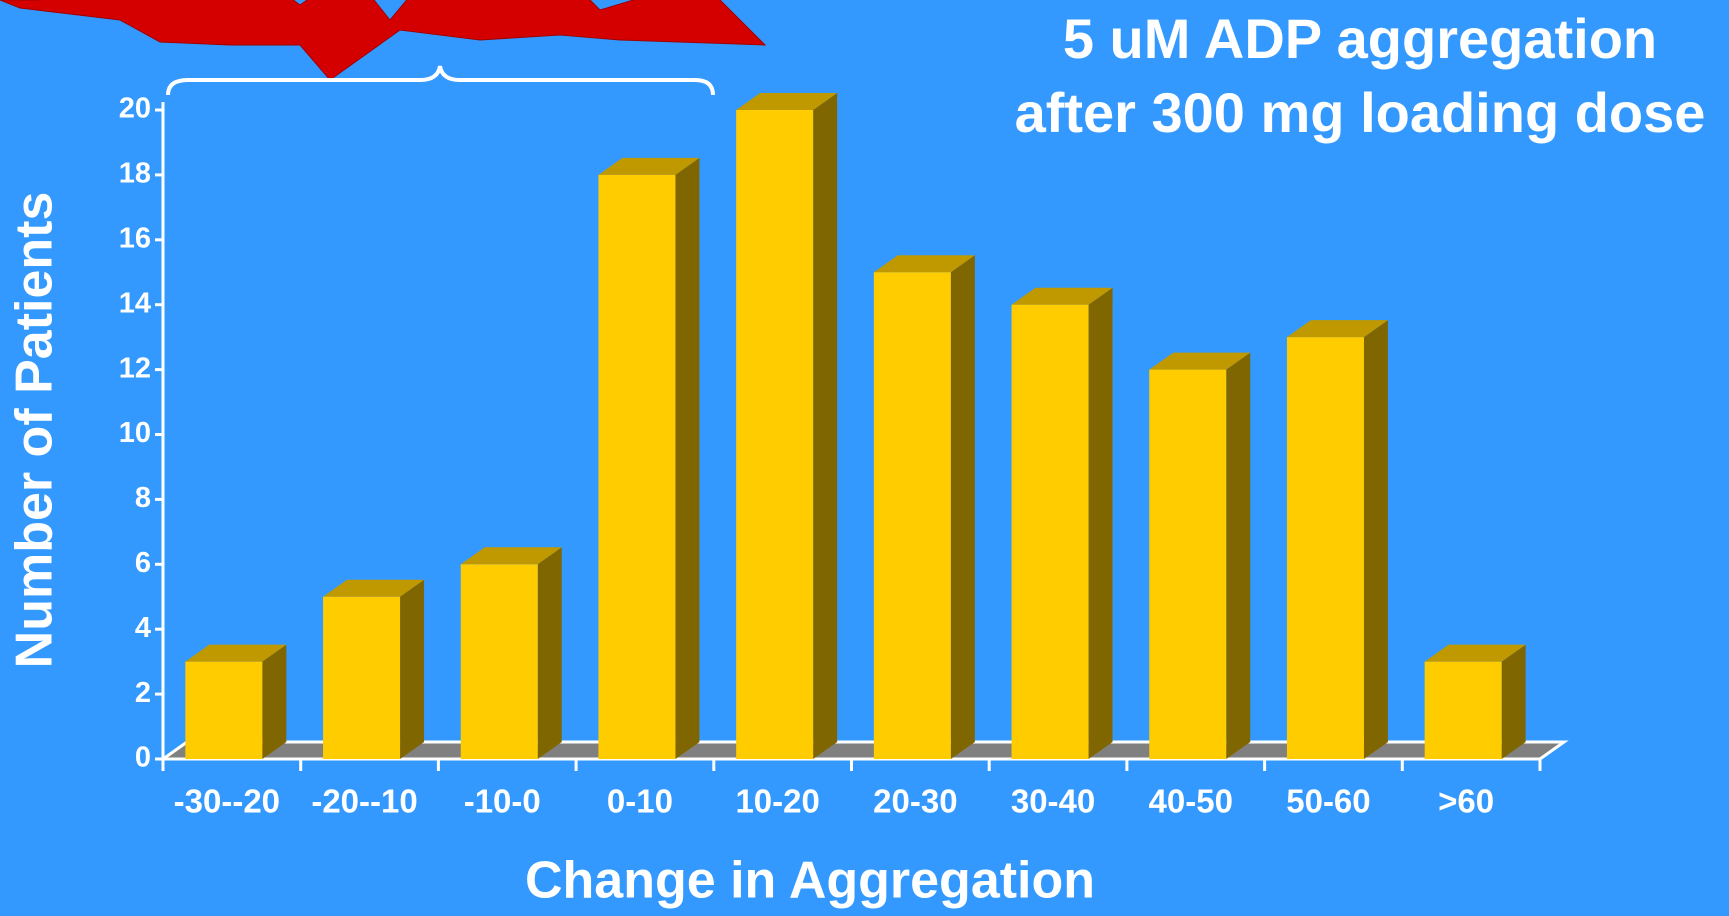  Describe the element at coordinates (143, 693) in the screenshot. I see `y-tick-label: 2` at that location.